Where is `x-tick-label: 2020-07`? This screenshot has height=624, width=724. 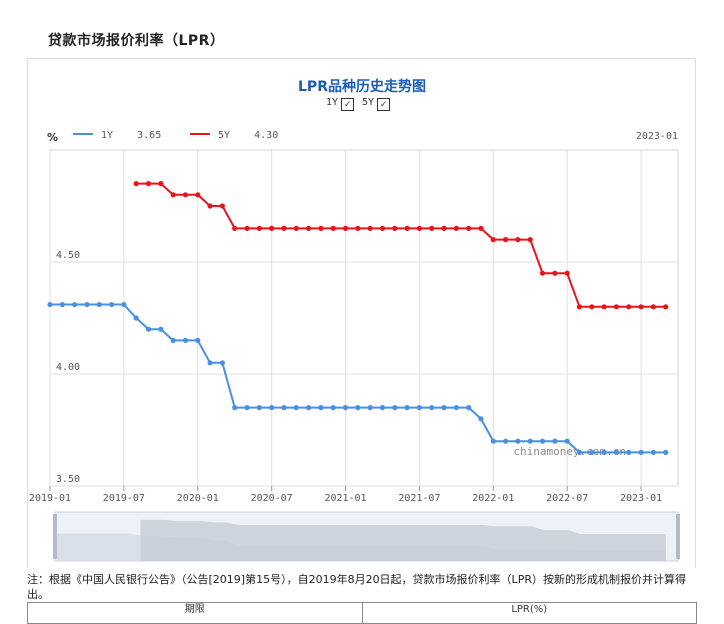
x-tick-label: 2020-07 is located at coordinates (272, 498).